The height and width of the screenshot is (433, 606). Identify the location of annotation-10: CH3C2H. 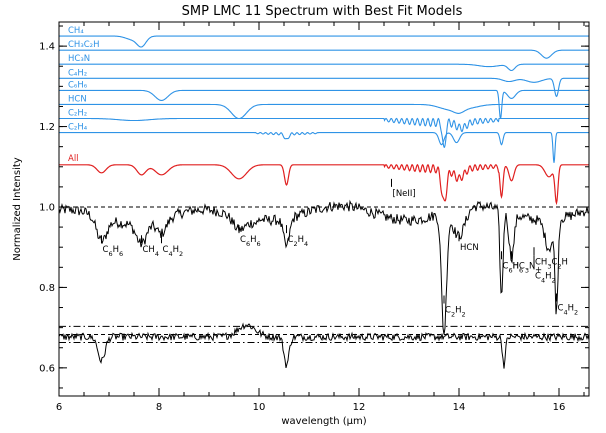
(550, 258).